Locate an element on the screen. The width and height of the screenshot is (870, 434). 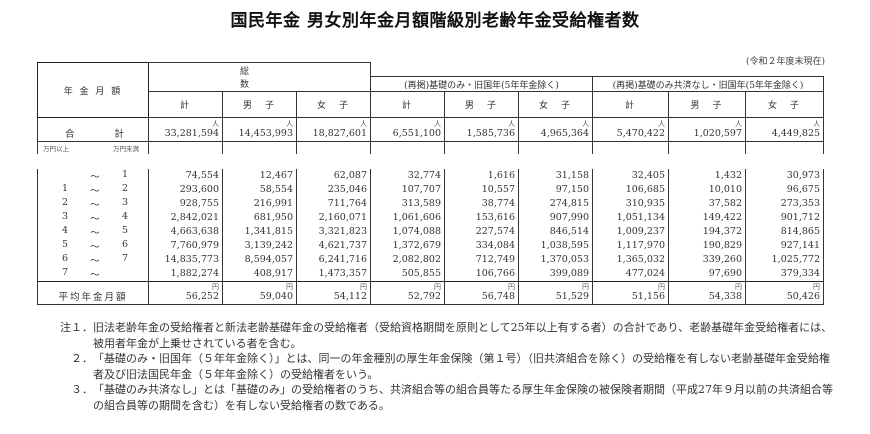
cell-value: 1,432 is located at coordinates (707, 176).